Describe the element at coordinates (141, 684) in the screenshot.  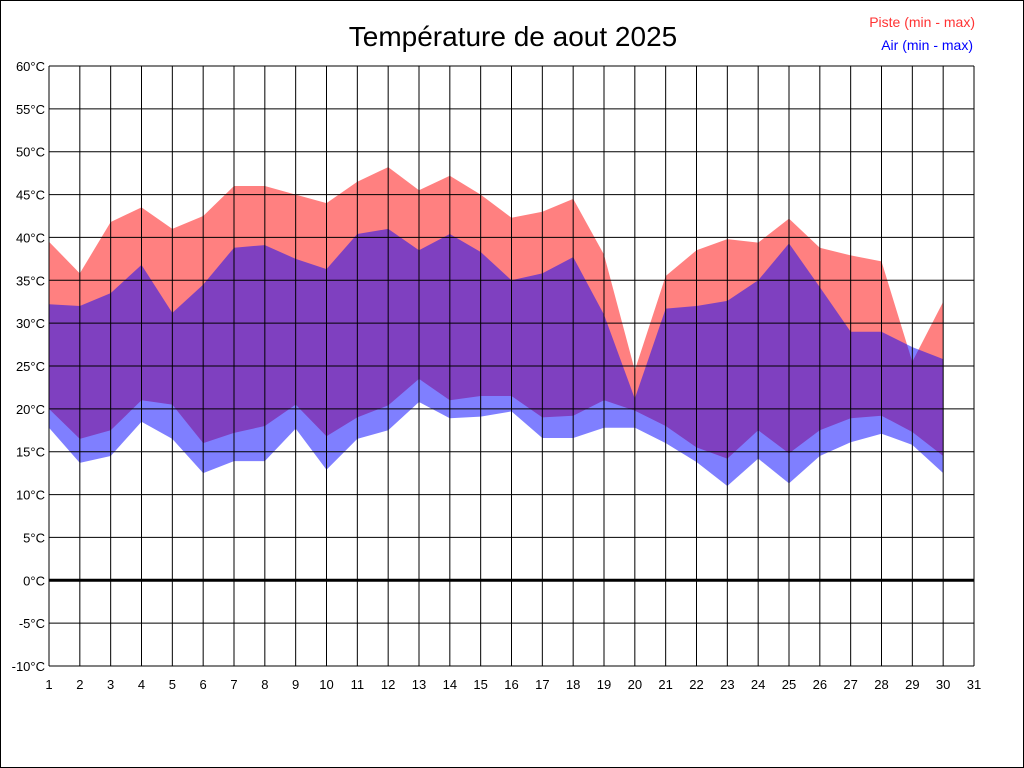
I see `x-tick-label: 4` at that location.